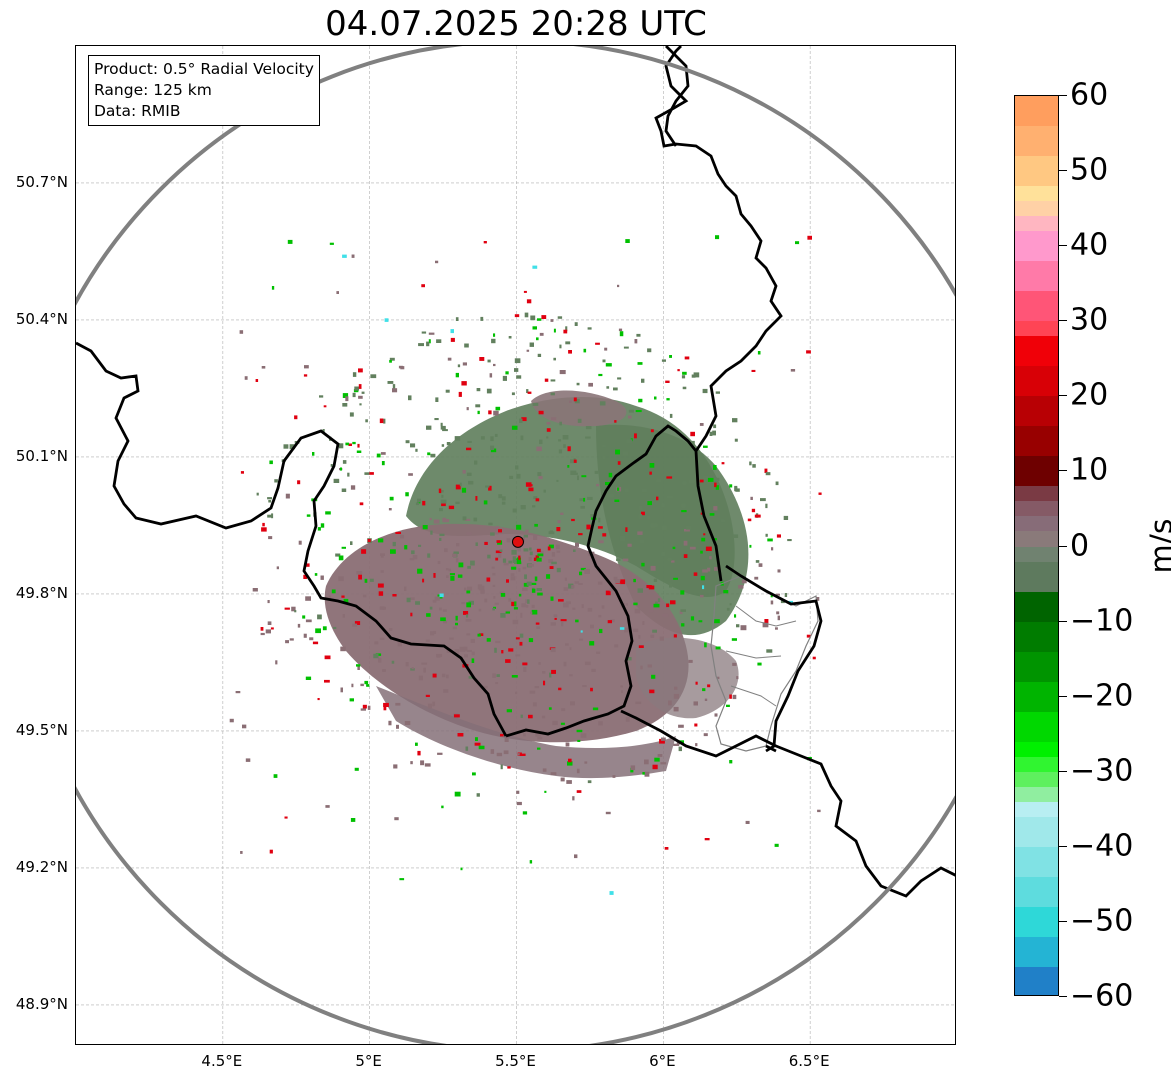 The height and width of the screenshot is (1081, 1171). What do you see at coordinates (1102, 921) in the screenshot?
I see `colorbar-tick-label: −50` at bounding box center [1102, 921].